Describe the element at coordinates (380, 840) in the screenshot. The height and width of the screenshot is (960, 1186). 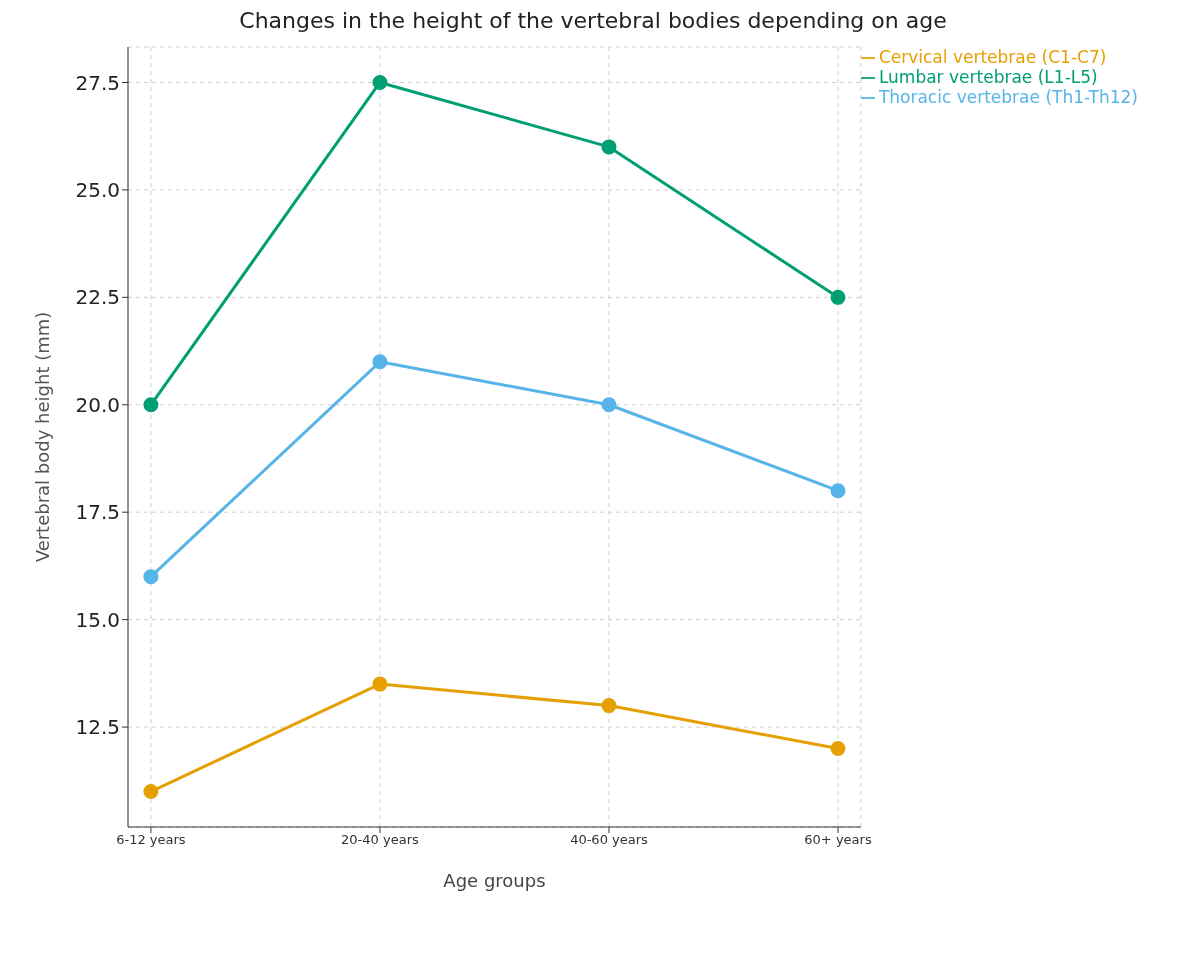
I see `x-tick-label: 20-40 years` at that location.